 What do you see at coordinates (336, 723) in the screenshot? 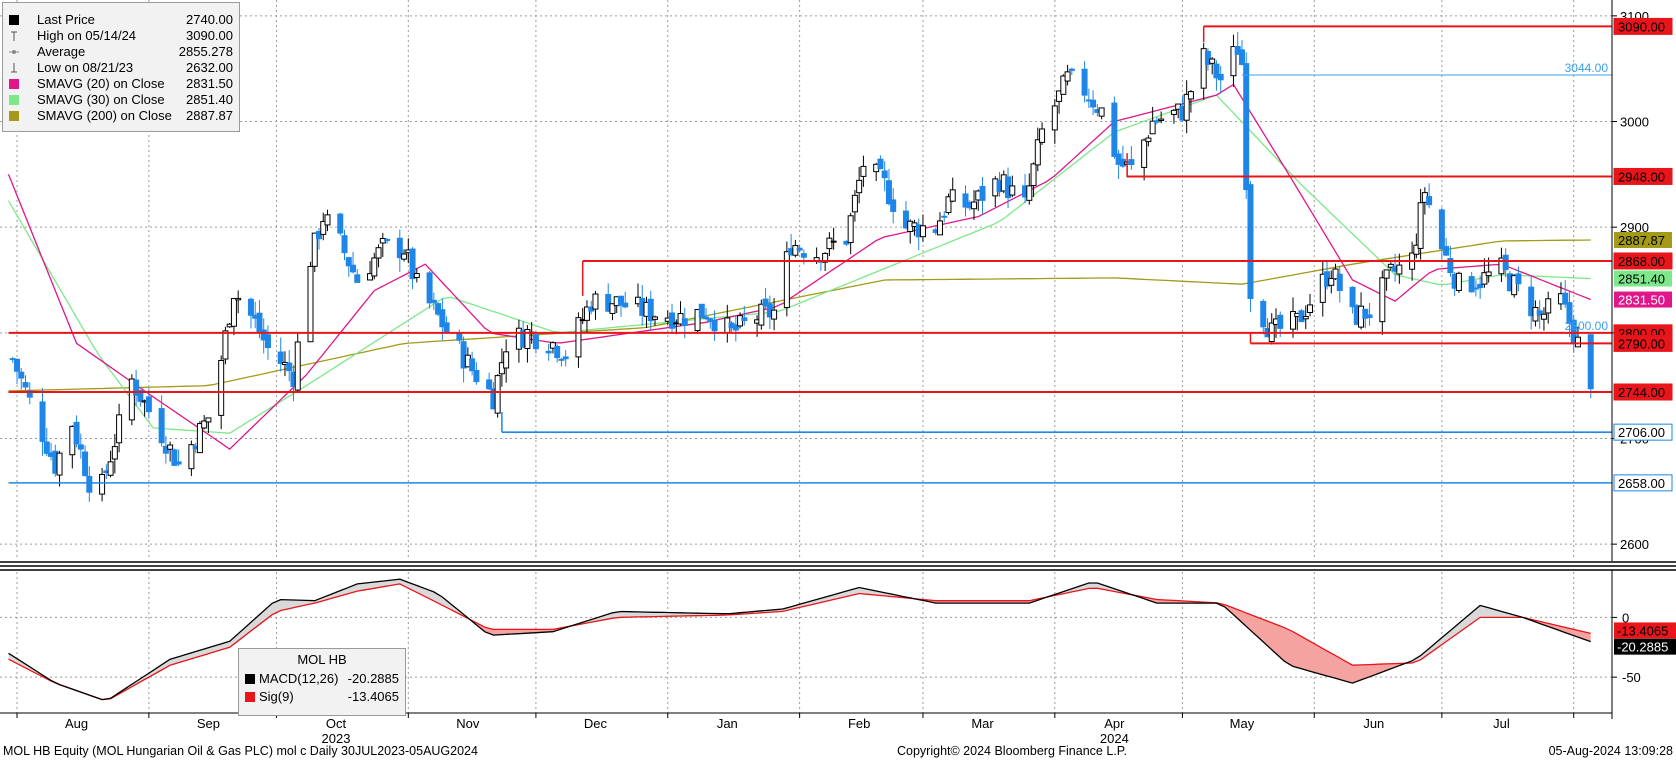
I see `x-tick-label: Oct` at bounding box center [336, 723].